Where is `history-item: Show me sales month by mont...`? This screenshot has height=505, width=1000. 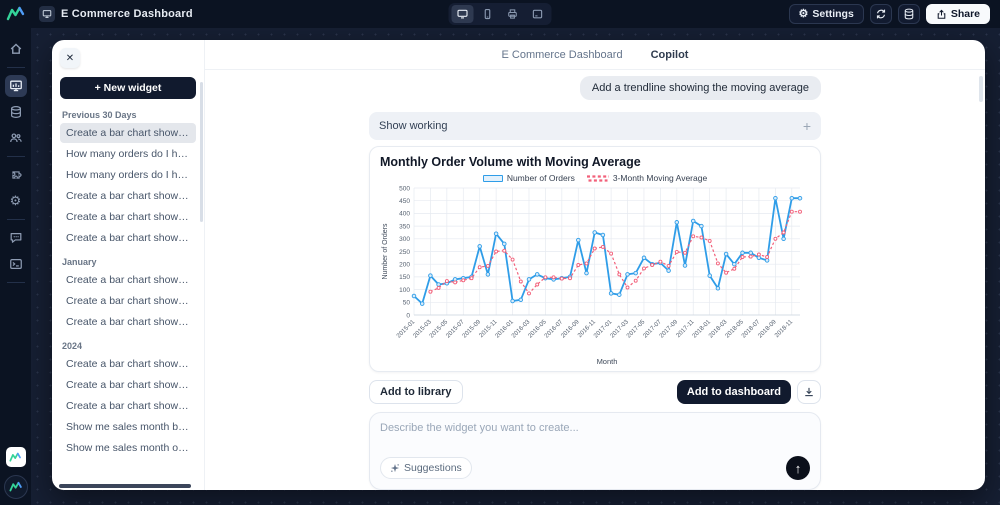
history-item: Show me sales month by mont... is located at coordinates (131, 427).